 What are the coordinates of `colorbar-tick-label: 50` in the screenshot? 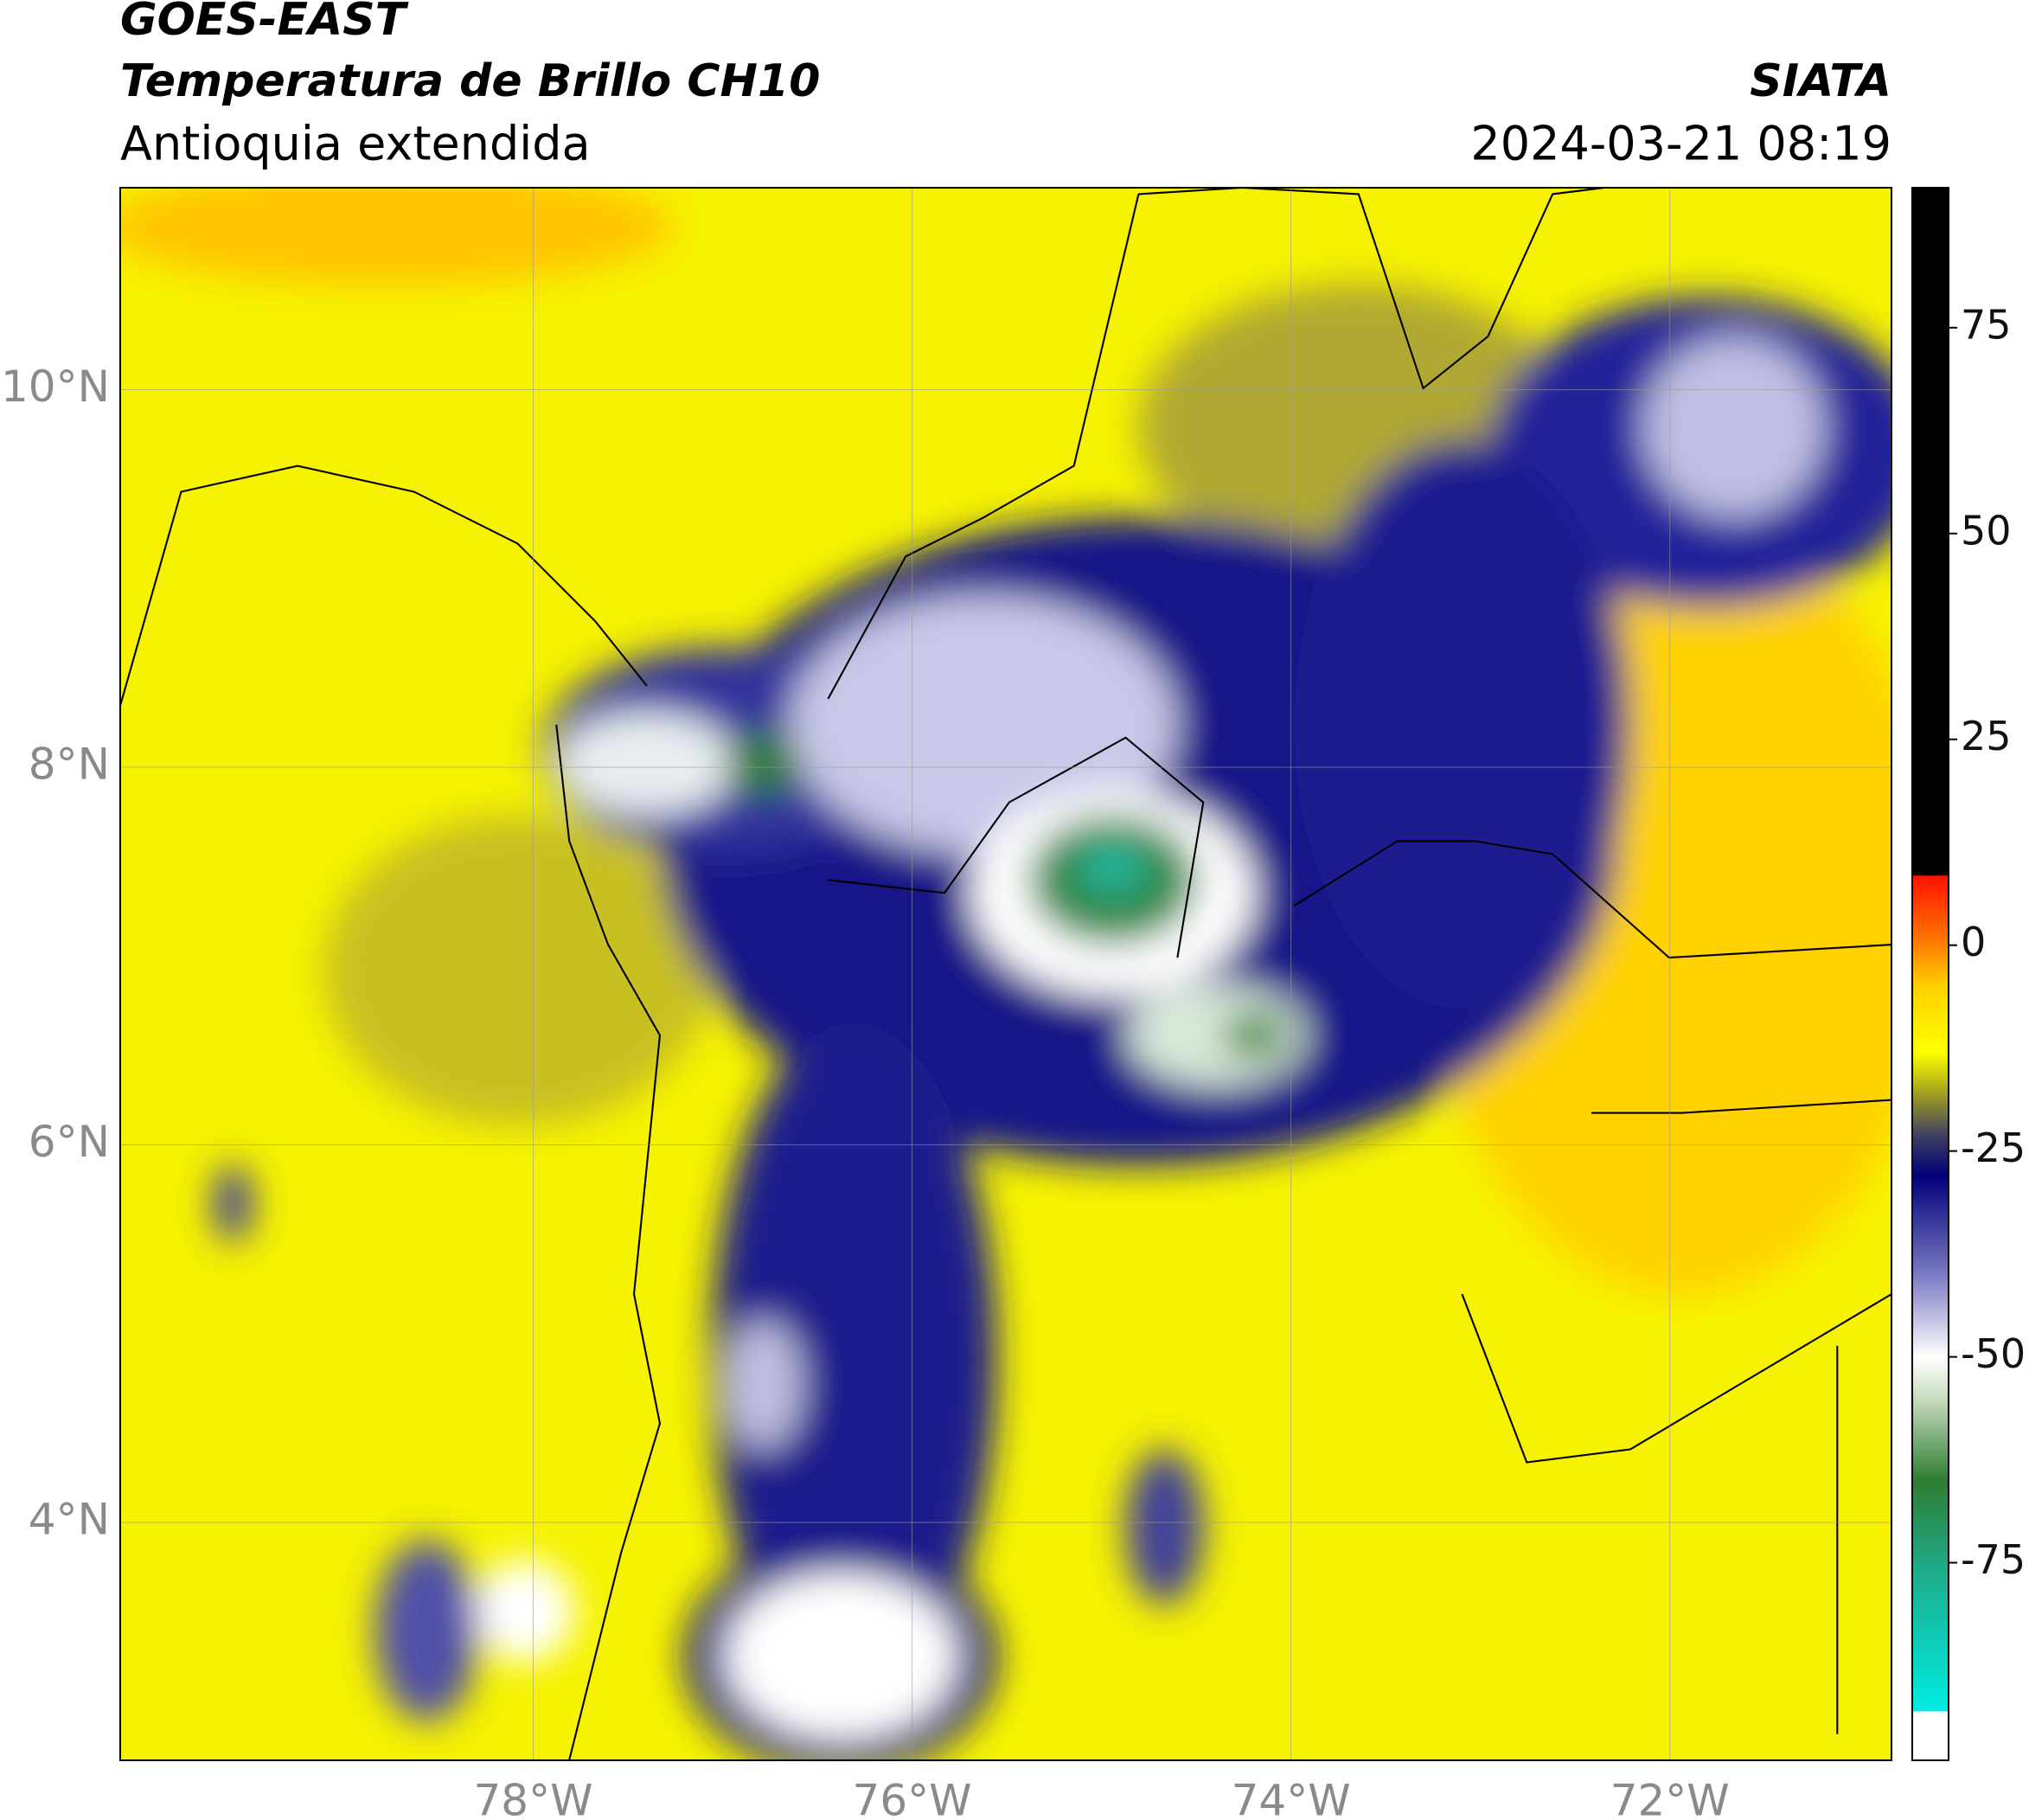 It's located at (1986, 530).